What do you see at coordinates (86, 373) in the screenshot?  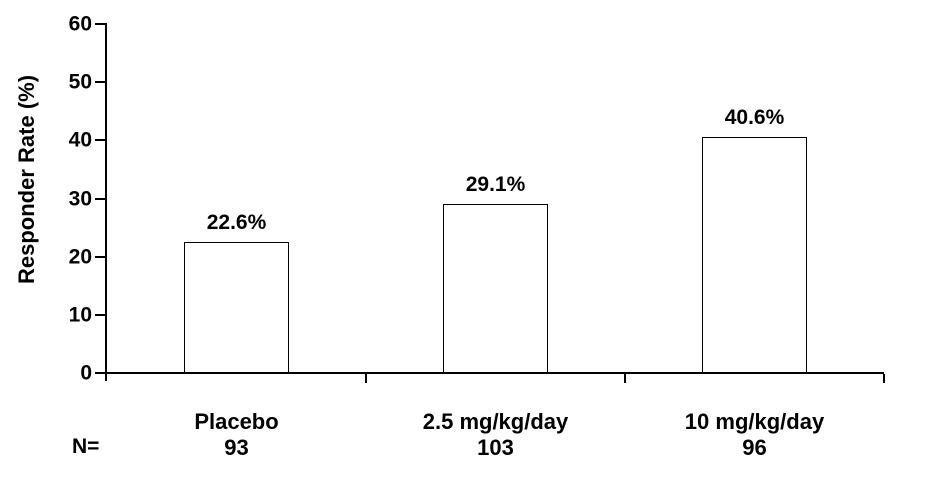 I see `y-tick-label: 0` at bounding box center [86, 373].